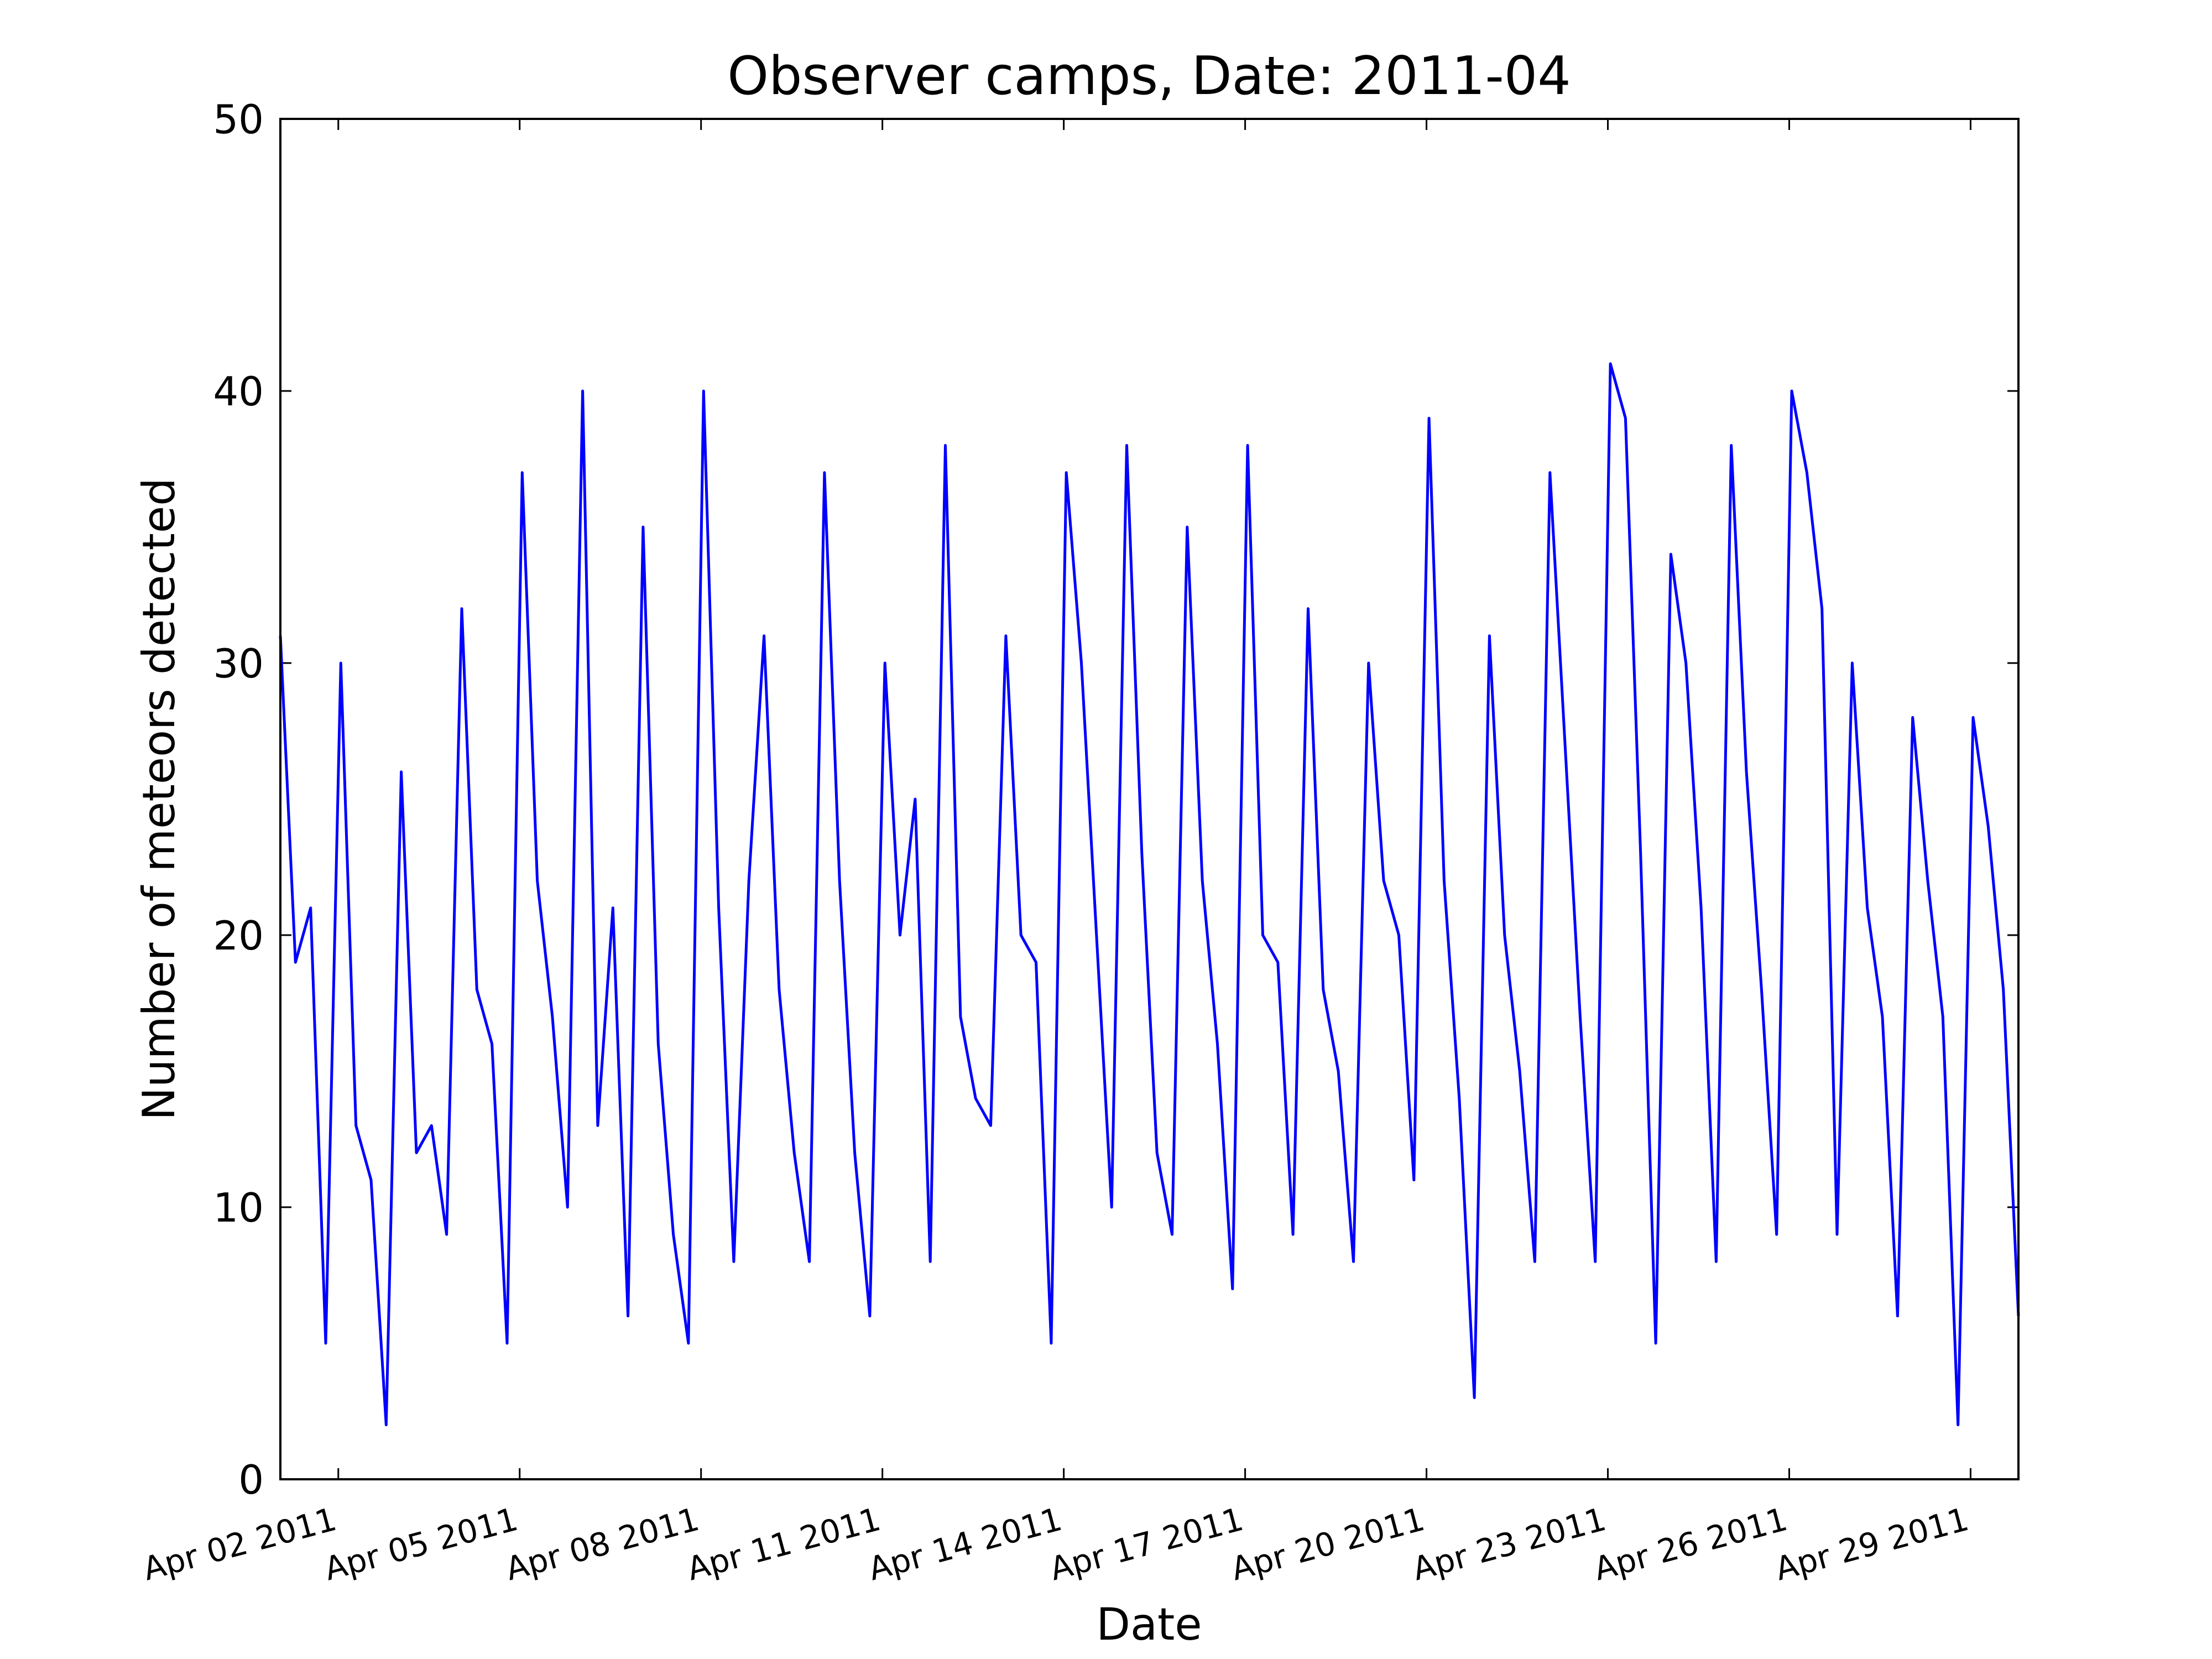 This screenshot has height=1659, width=2212. Describe the element at coordinates (239, 664) in the screenshot. I see `y-tick-label: 30` at that location.